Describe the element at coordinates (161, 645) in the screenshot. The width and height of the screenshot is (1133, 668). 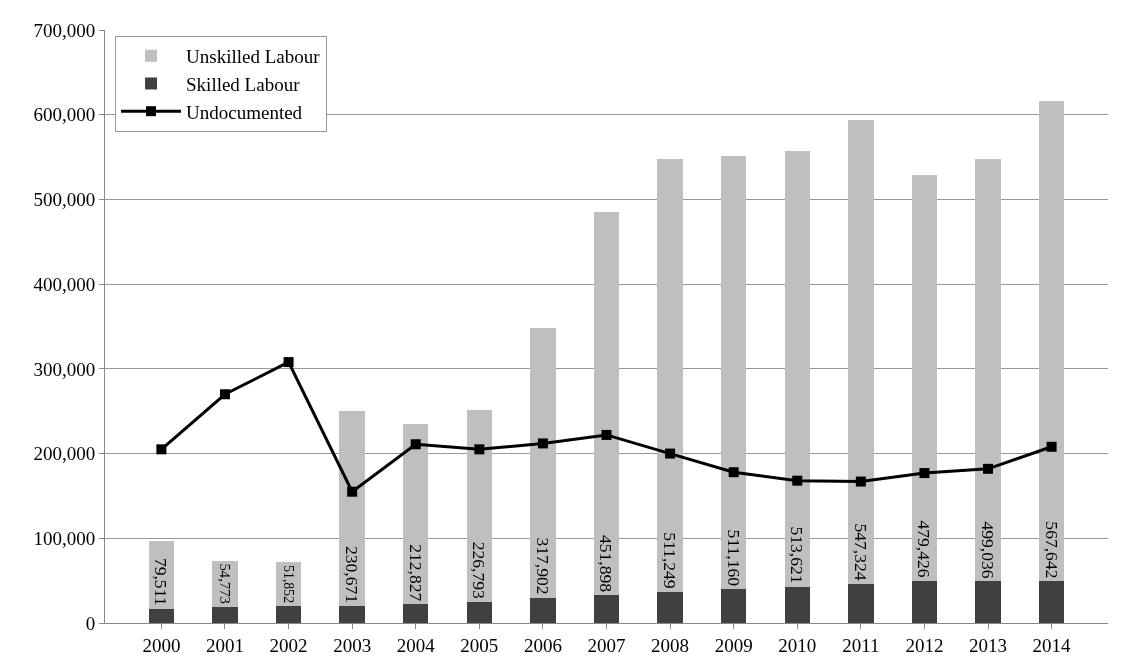
I see `x-tick-label: 2000` at that location.